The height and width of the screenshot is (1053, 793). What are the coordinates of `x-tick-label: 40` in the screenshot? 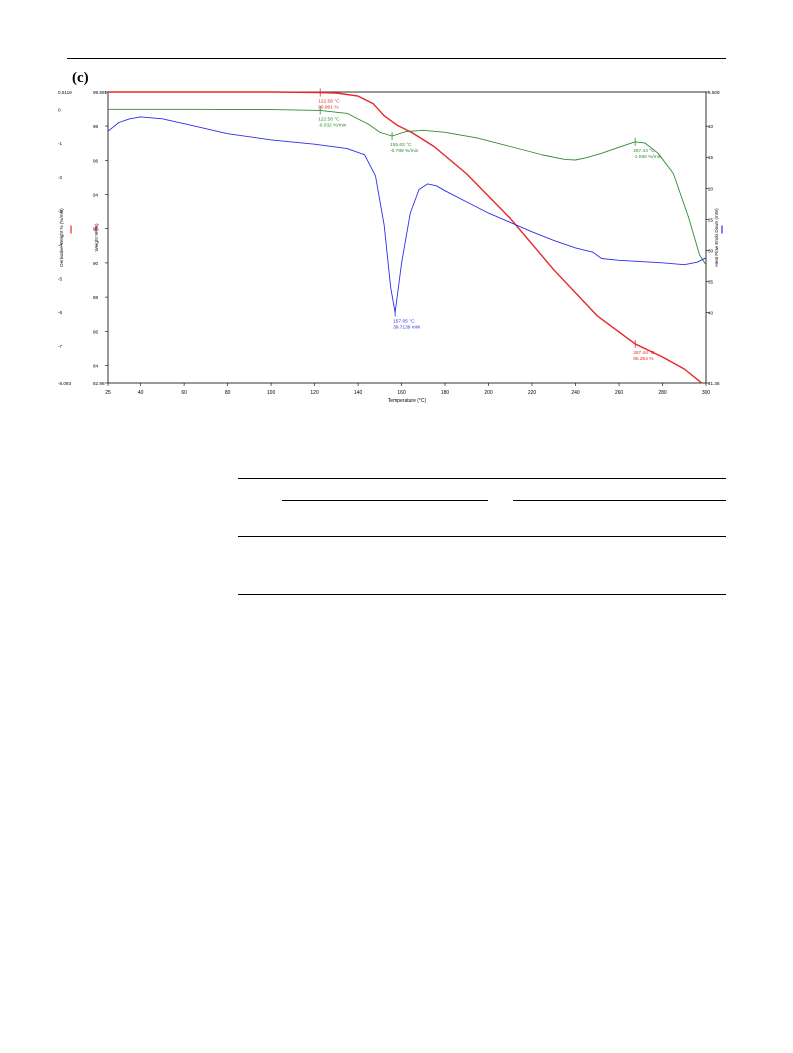 It's located at (141, 393).